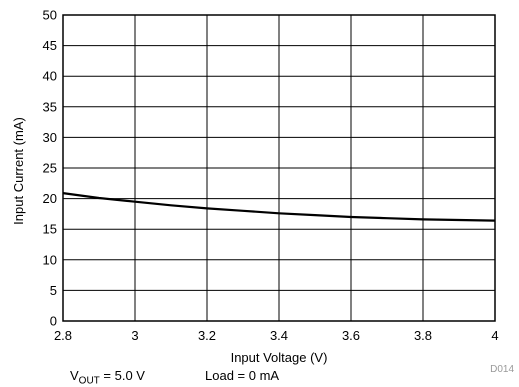  What do you see at coordinates (50, 137) in the screenshot?
I see `y-tick-label: 30` at bounding box center [50, 137].